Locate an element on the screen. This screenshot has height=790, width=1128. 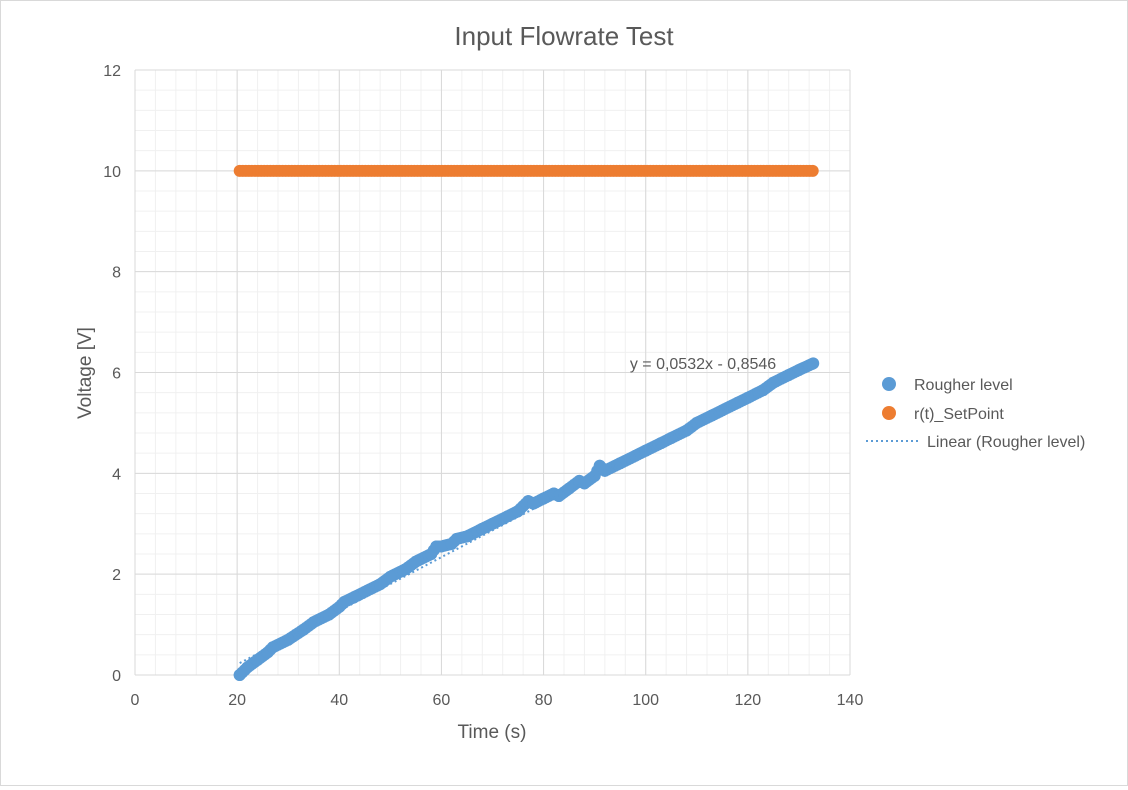
legend-marker-setpoint is located at coordinates (889, 413).